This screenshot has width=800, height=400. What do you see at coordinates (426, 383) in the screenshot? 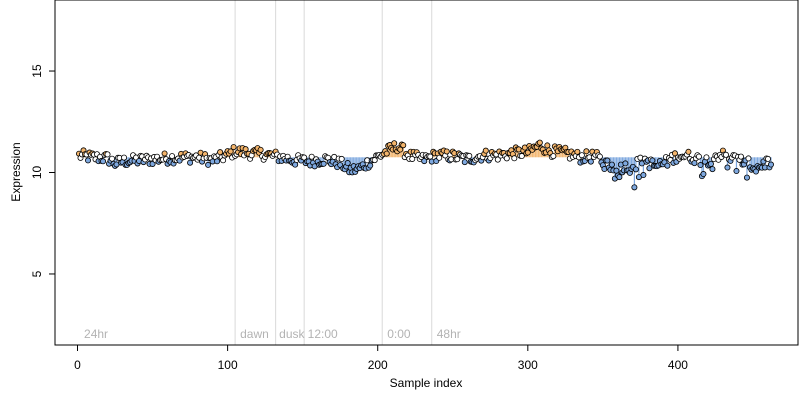
I see `x-axis-title: Sample index` at bounding box center [426, 383].